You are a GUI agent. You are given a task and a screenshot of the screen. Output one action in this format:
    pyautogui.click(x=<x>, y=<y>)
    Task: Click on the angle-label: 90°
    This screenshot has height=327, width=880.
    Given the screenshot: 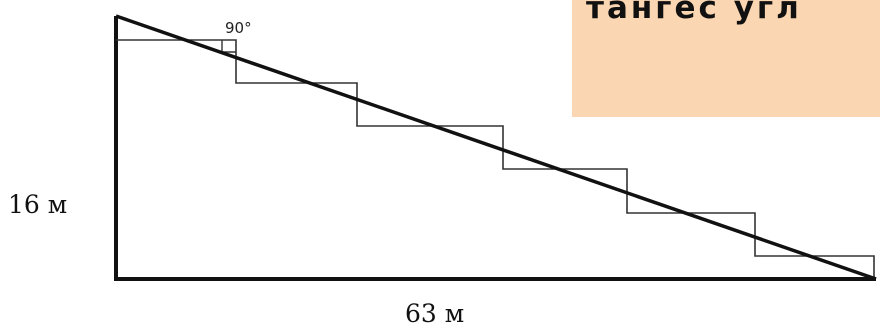 What is the action you would take?
    pyautogui.click(x=238, y=28)
    